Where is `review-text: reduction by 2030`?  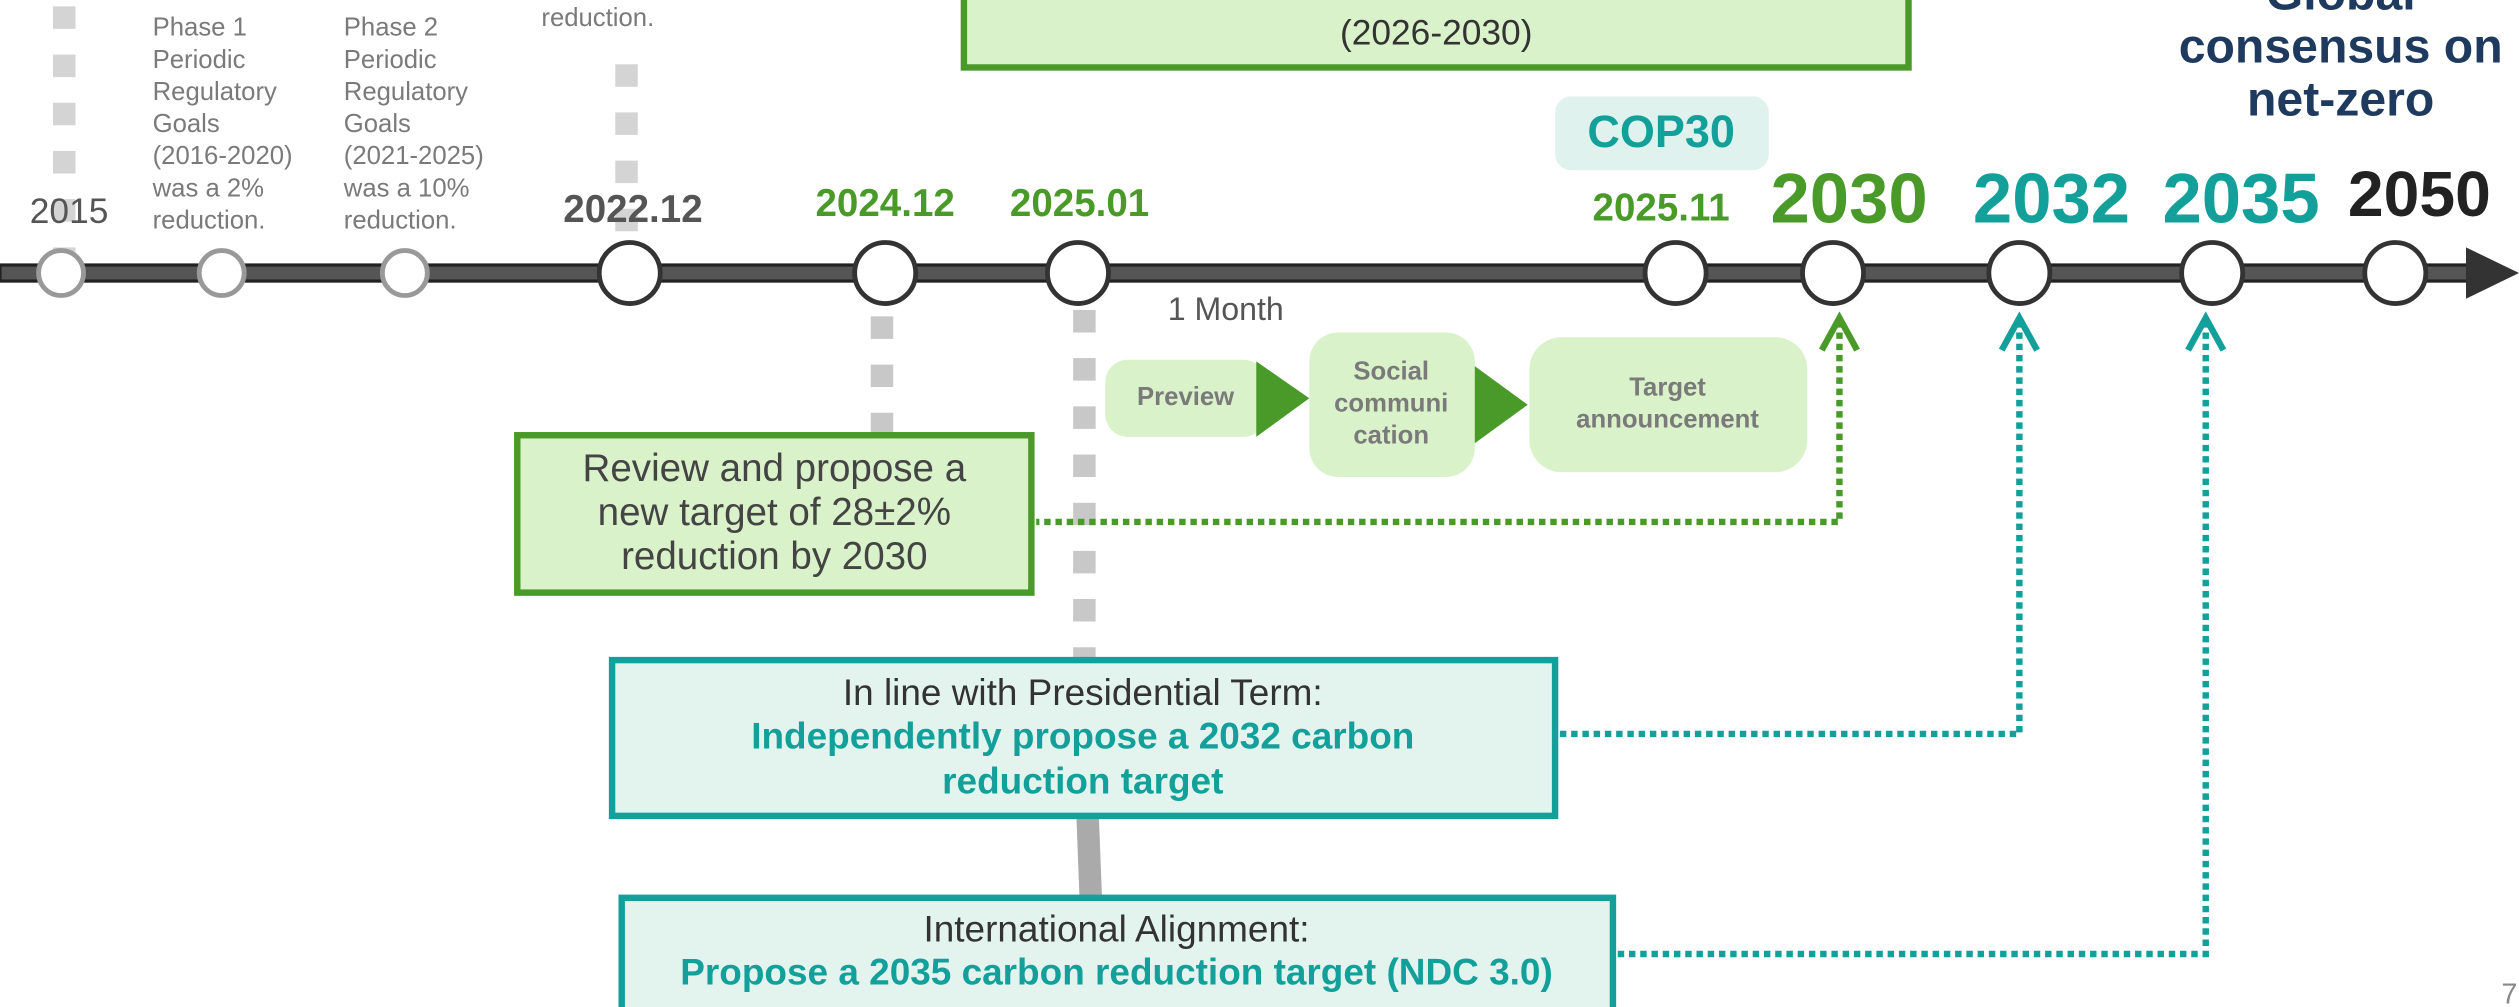 review-text: reduction by 2030 is located at coordinates (774, 556).